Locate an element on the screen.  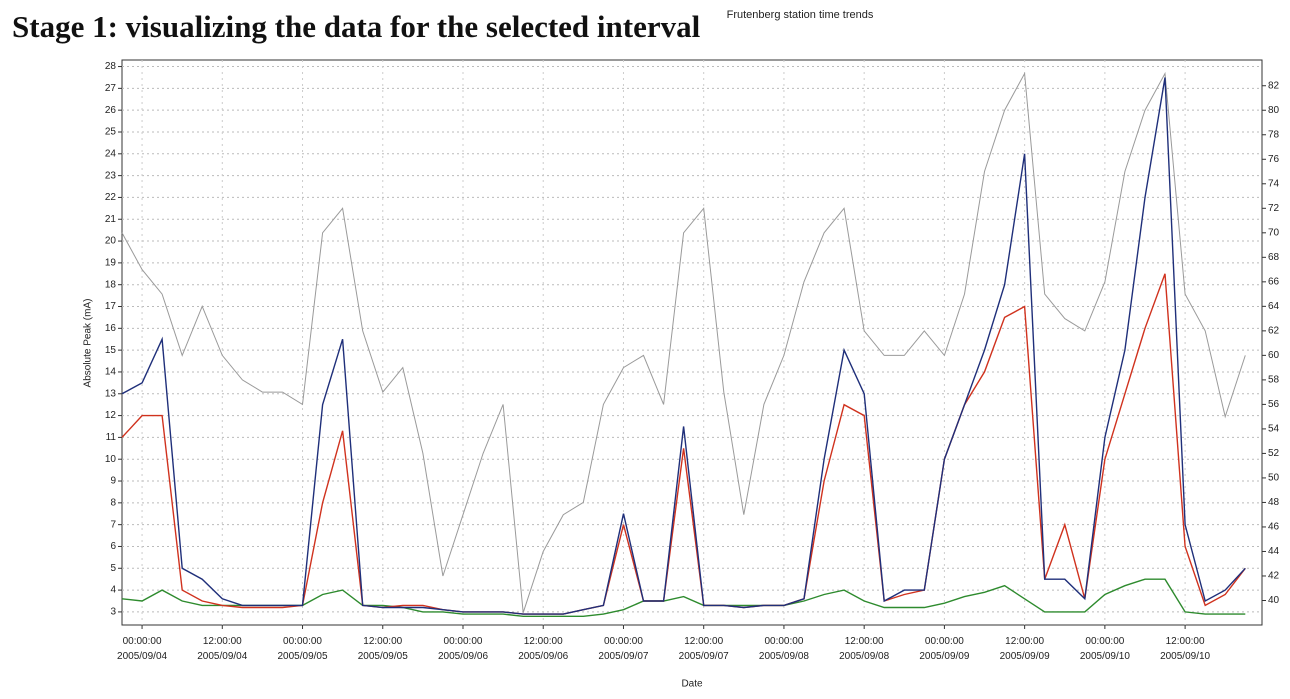
x-tick-label: 00:00:00 2005/09/08 is located at coordinates (784, 649).